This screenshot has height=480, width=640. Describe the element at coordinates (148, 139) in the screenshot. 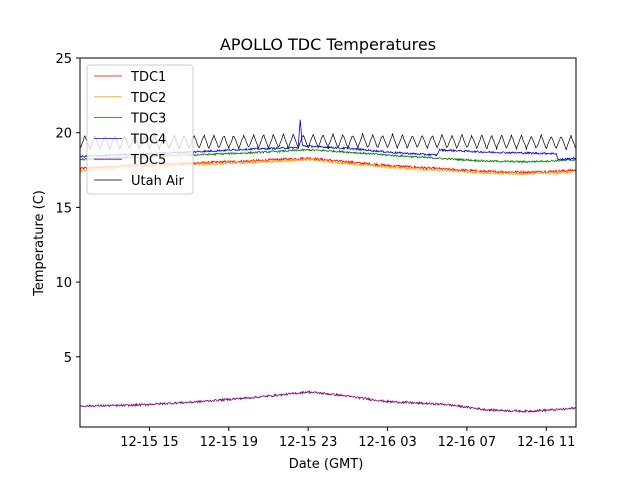

I see `legend-label: TDC4` at that location.